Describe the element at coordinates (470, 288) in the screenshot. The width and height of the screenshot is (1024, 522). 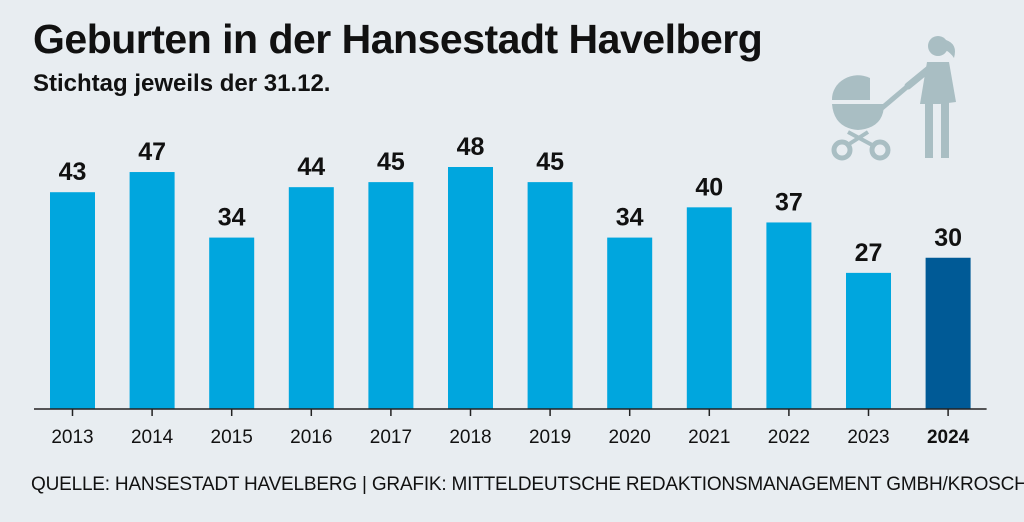
I see `bar-2018` at that location.